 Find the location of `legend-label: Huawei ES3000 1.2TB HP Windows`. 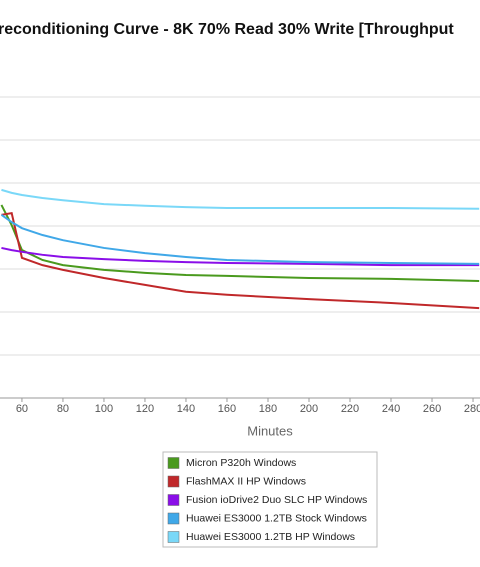

legend-label: Huawei ES3000 1.2TB HP Windows is located at coordinates (270, 537).